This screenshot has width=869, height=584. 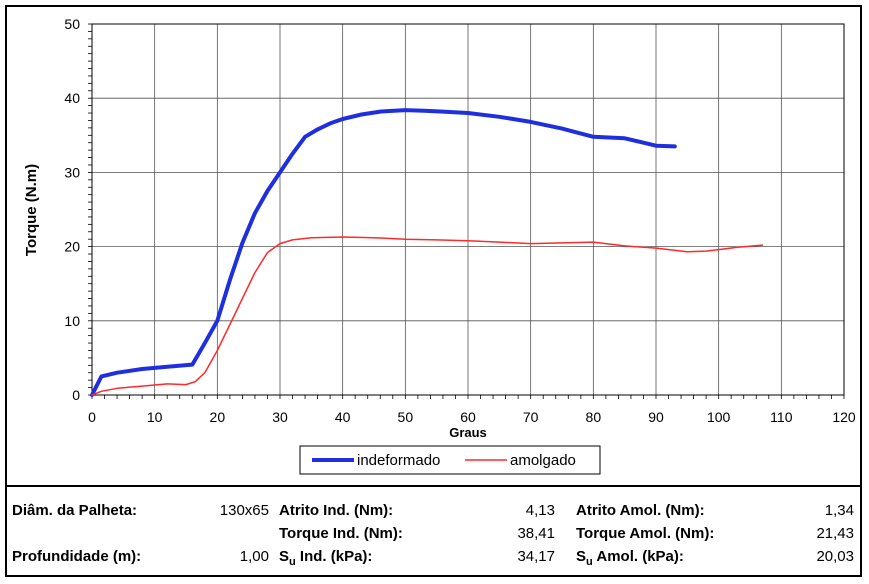 I want to click on x-tick-label: 50, so click(x=406, y=417).